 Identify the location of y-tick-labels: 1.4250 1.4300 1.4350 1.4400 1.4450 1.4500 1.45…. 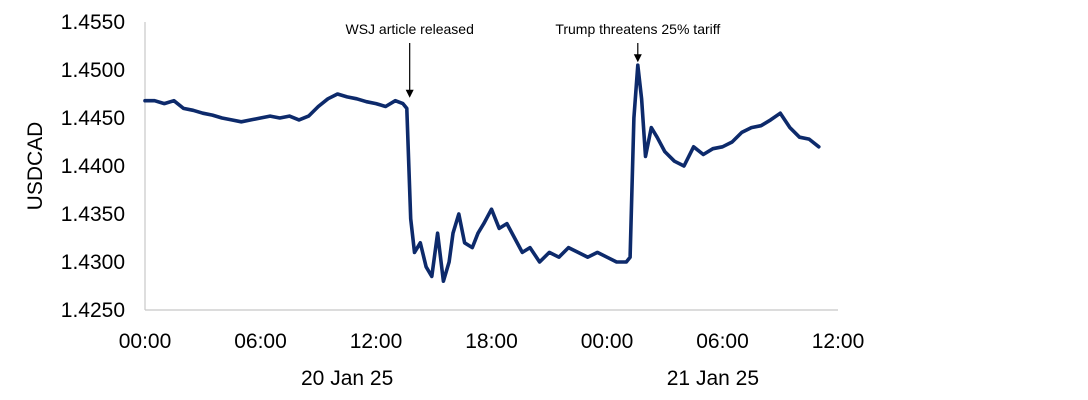
(93, 166).